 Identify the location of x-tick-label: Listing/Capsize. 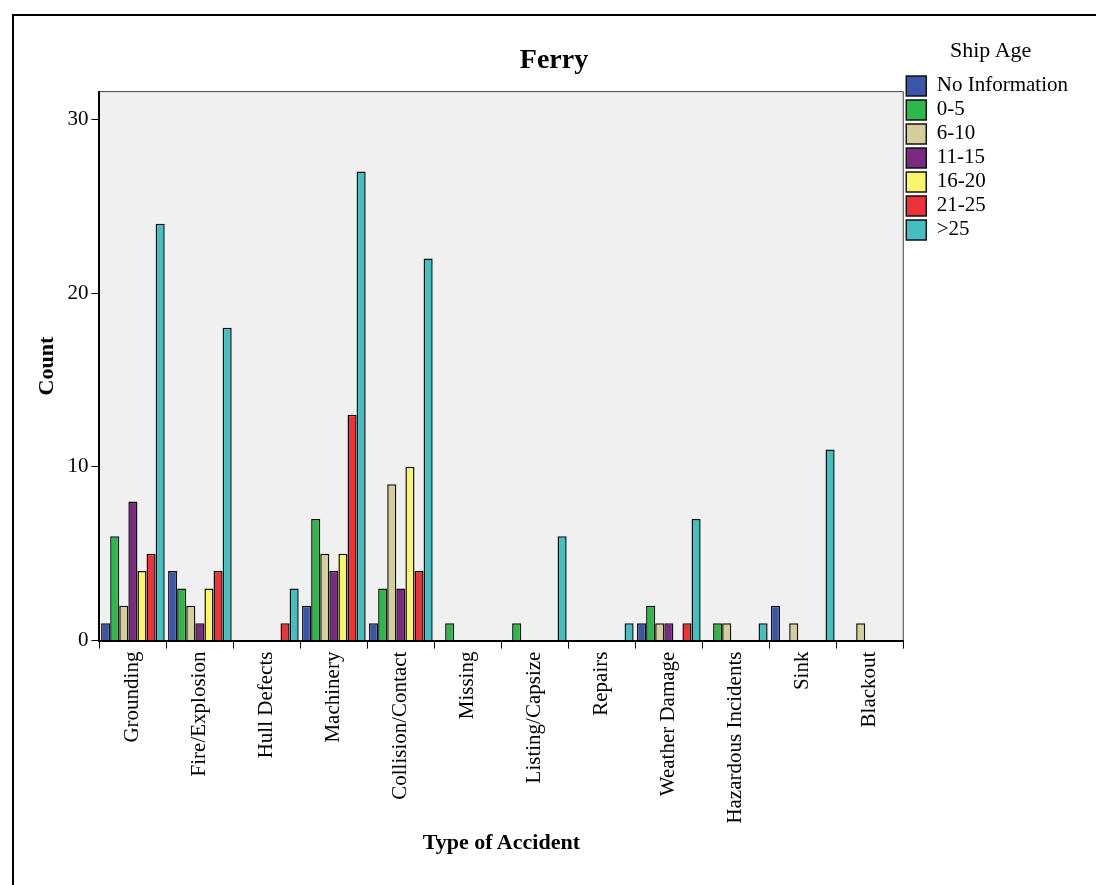
(533, 717).